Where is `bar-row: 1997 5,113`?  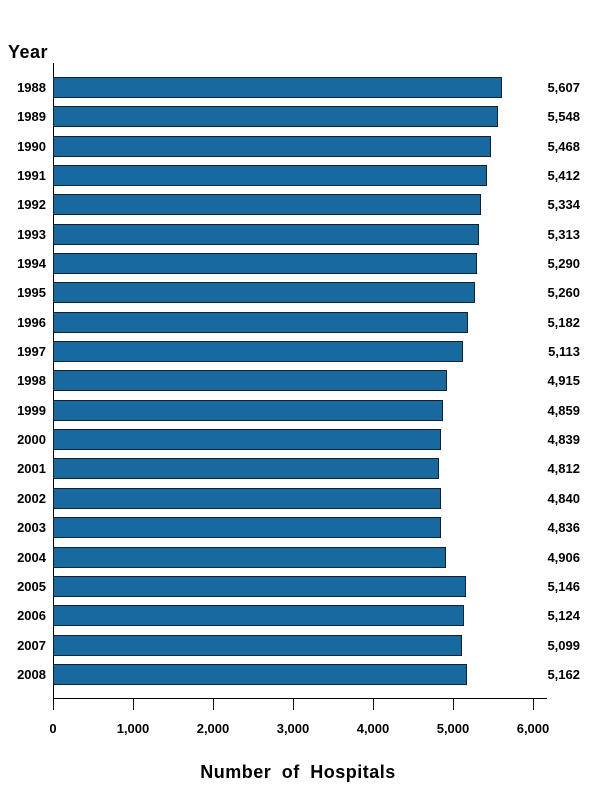
bar-row: 1997 5,113 is located at coordinates (290, 352).